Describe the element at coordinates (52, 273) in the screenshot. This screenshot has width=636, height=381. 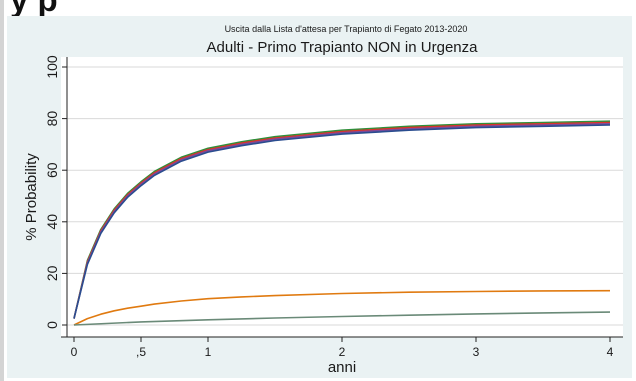
I see `y-tick-label: 20` at that location.